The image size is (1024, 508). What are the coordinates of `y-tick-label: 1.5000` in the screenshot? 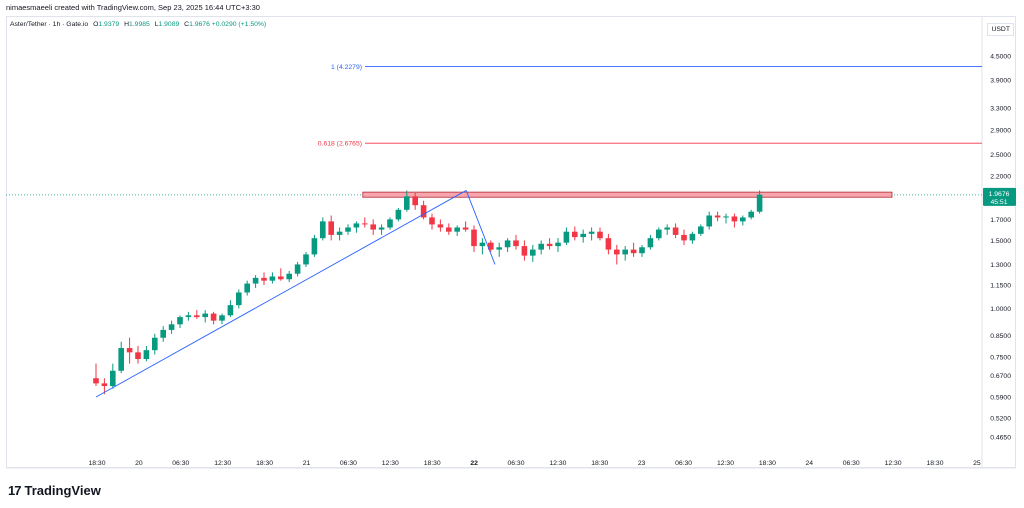 It's located at (1000, 241).